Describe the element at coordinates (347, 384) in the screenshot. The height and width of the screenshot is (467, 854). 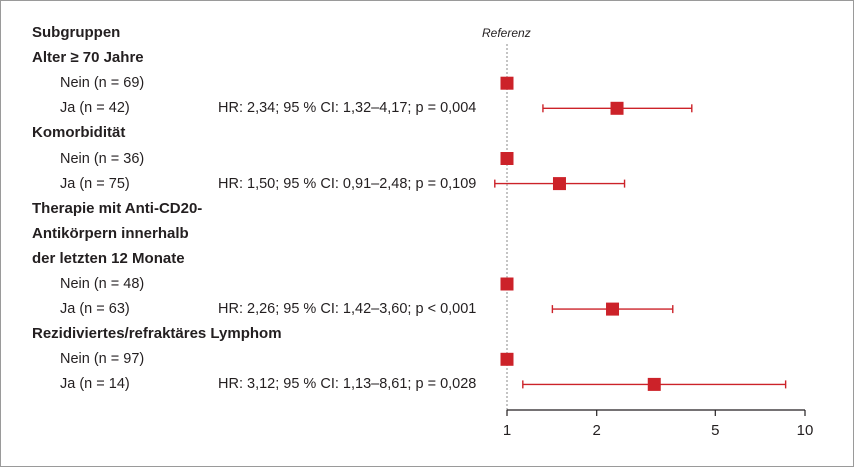
I see `hr-statistic: HR: 3,12; 95 % CI: 1,13–8,61; p = 0,028` at that location.